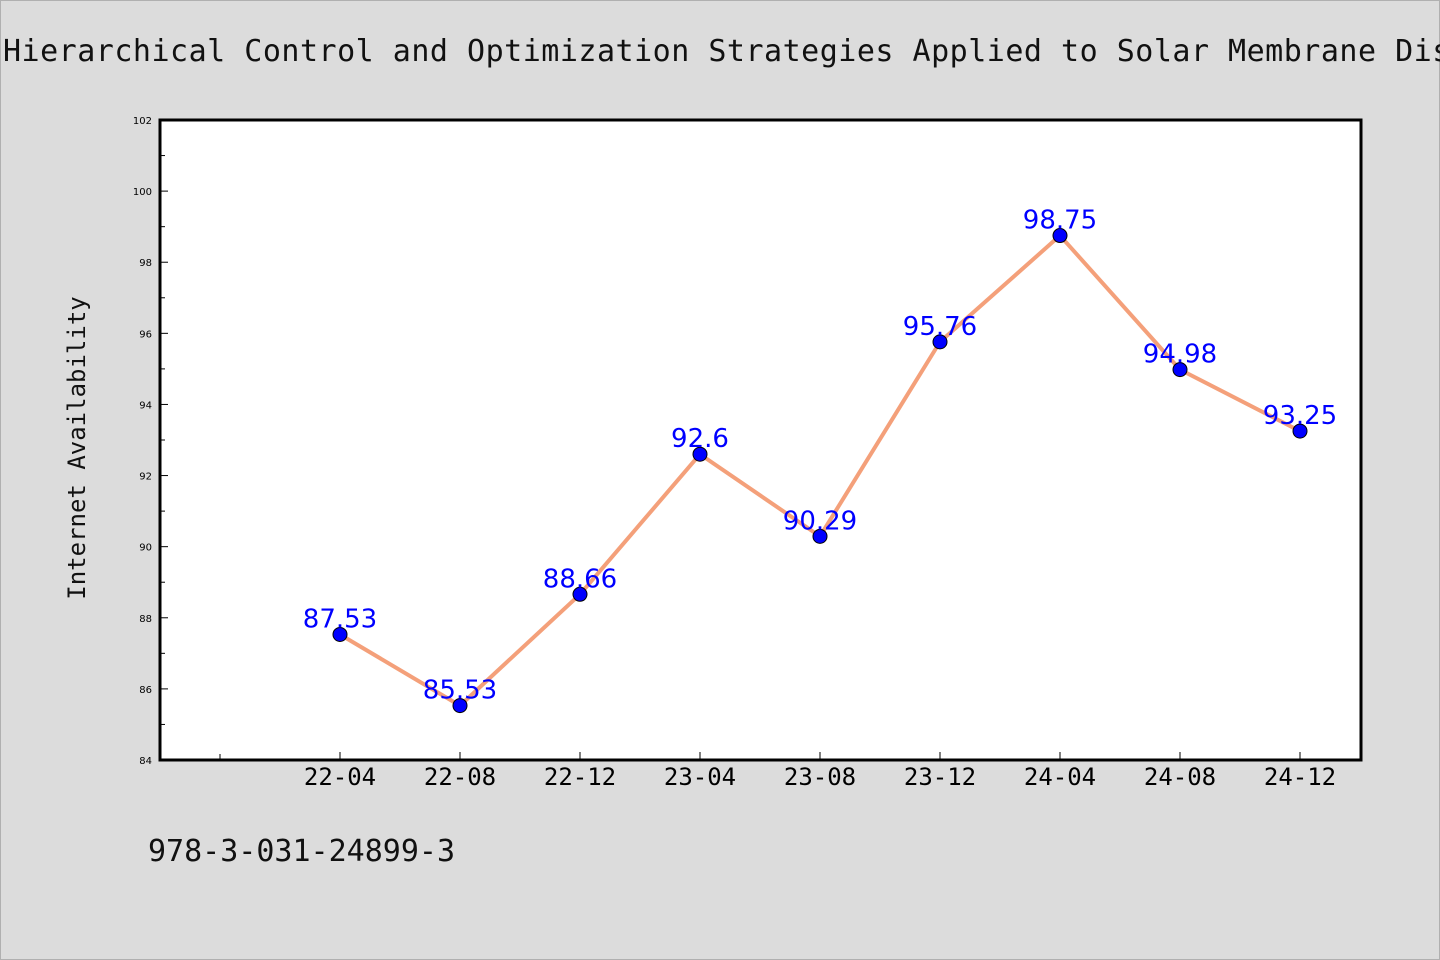 The height and width of the screenshot is (960, 1440). I want to click on data-label: 85.53, so click(460, 691).